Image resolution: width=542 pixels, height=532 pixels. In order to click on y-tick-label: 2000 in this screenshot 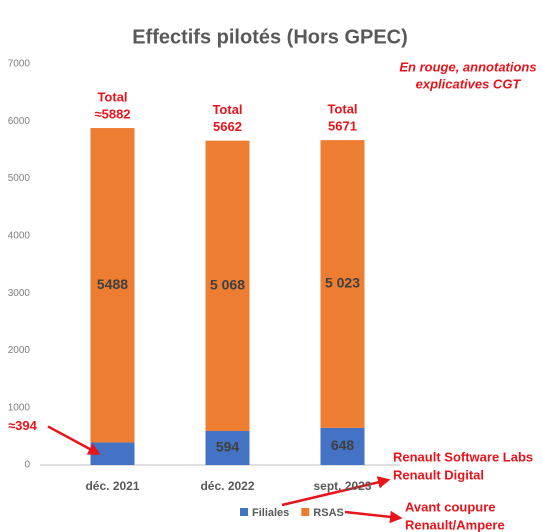, I will do `click(19, 350)`.